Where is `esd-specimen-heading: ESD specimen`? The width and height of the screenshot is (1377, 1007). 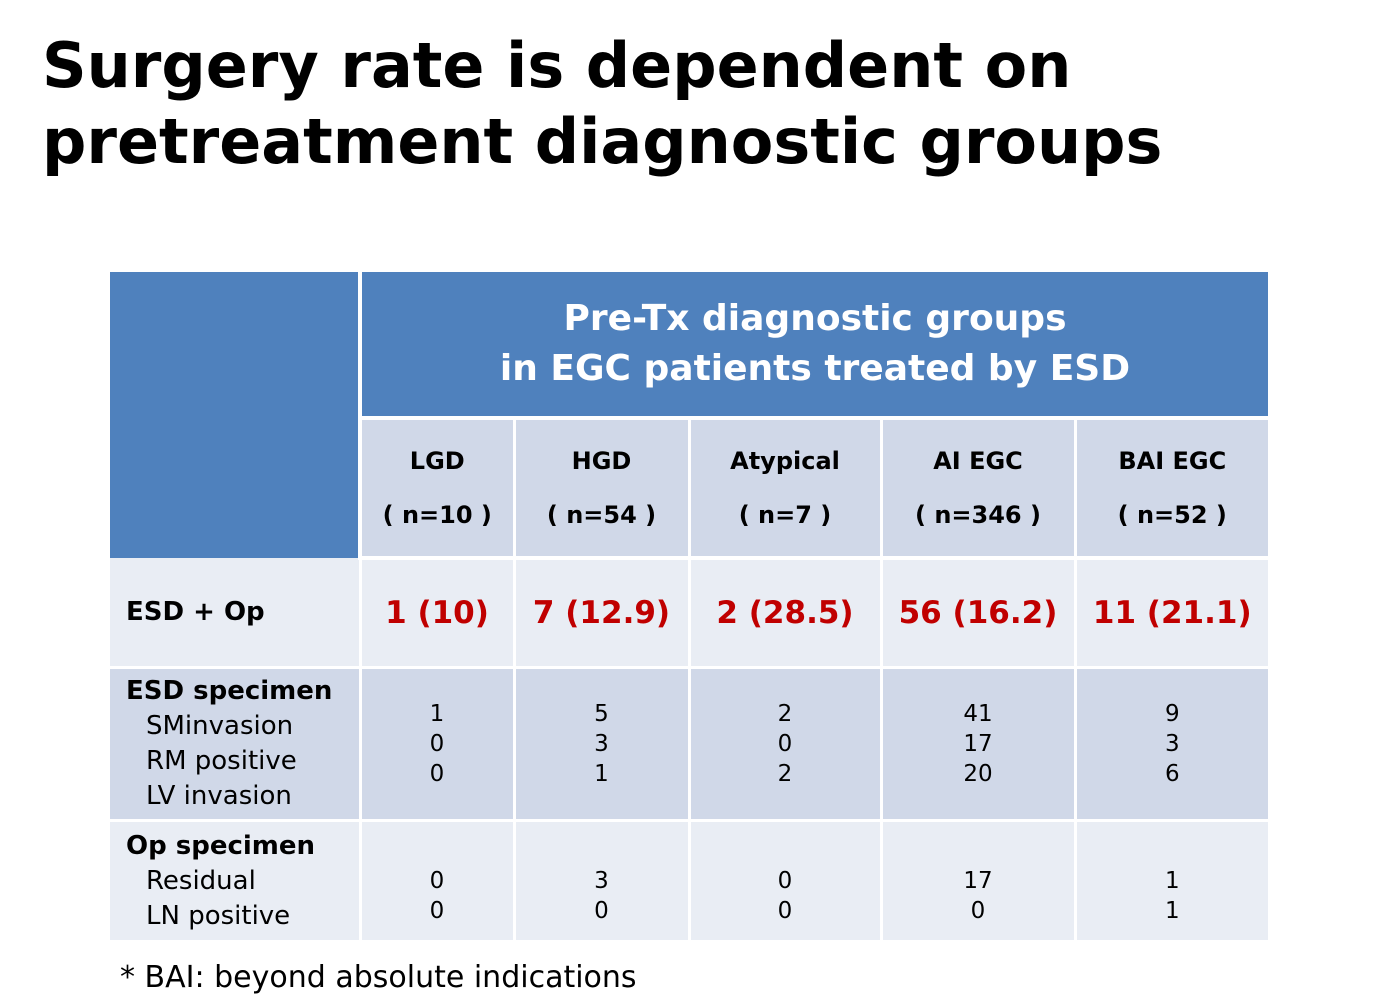 esd-specimen-heading: ESD specimen is located at coordinates (229, 691).